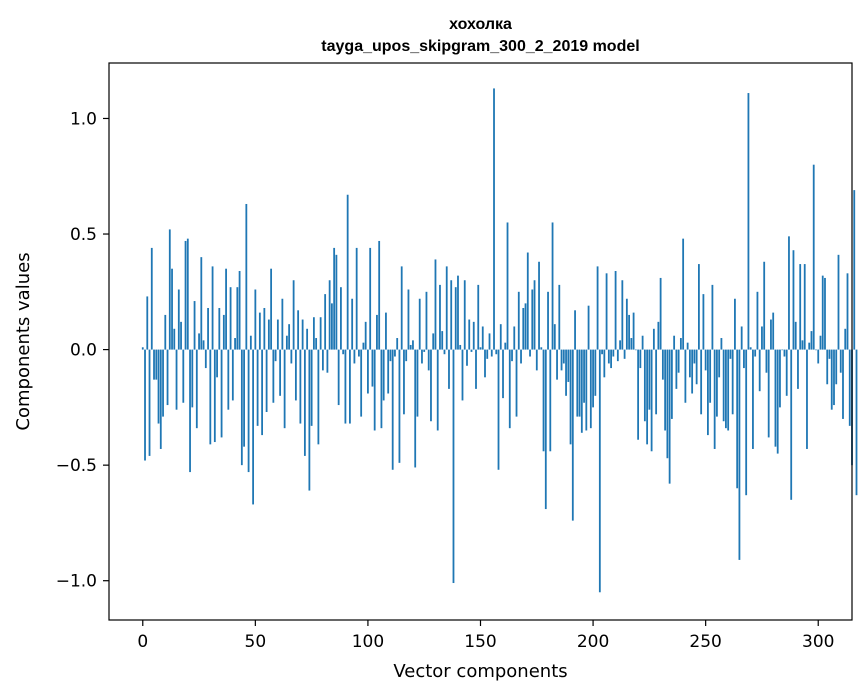  I want to click on chart-title: хохолка, so click(480, 24).